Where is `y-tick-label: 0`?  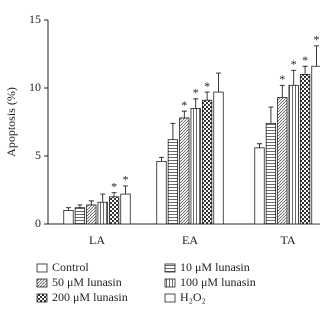 y-tick-label: 0 is located at coordinates (38, 223).